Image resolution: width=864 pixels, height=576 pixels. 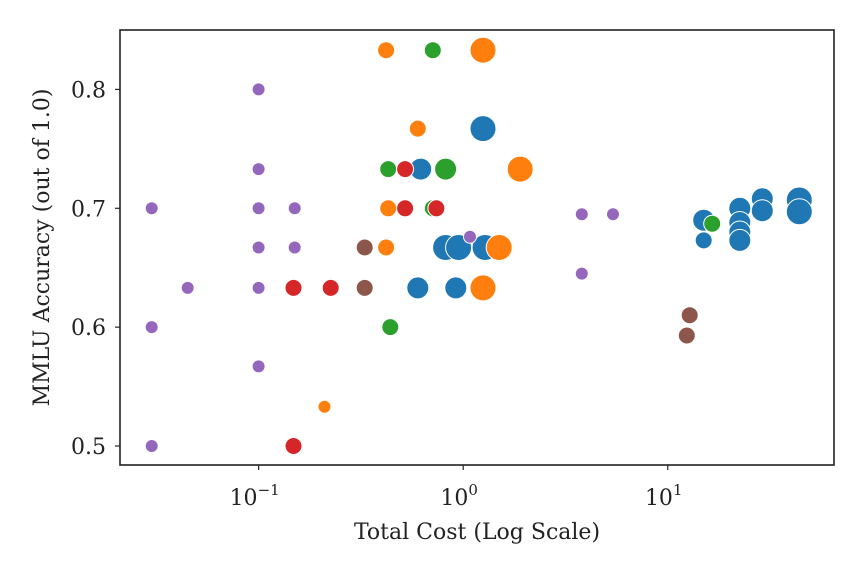 I want to click on x-tick-label-2: 10¹, so click(x=664, y=496).